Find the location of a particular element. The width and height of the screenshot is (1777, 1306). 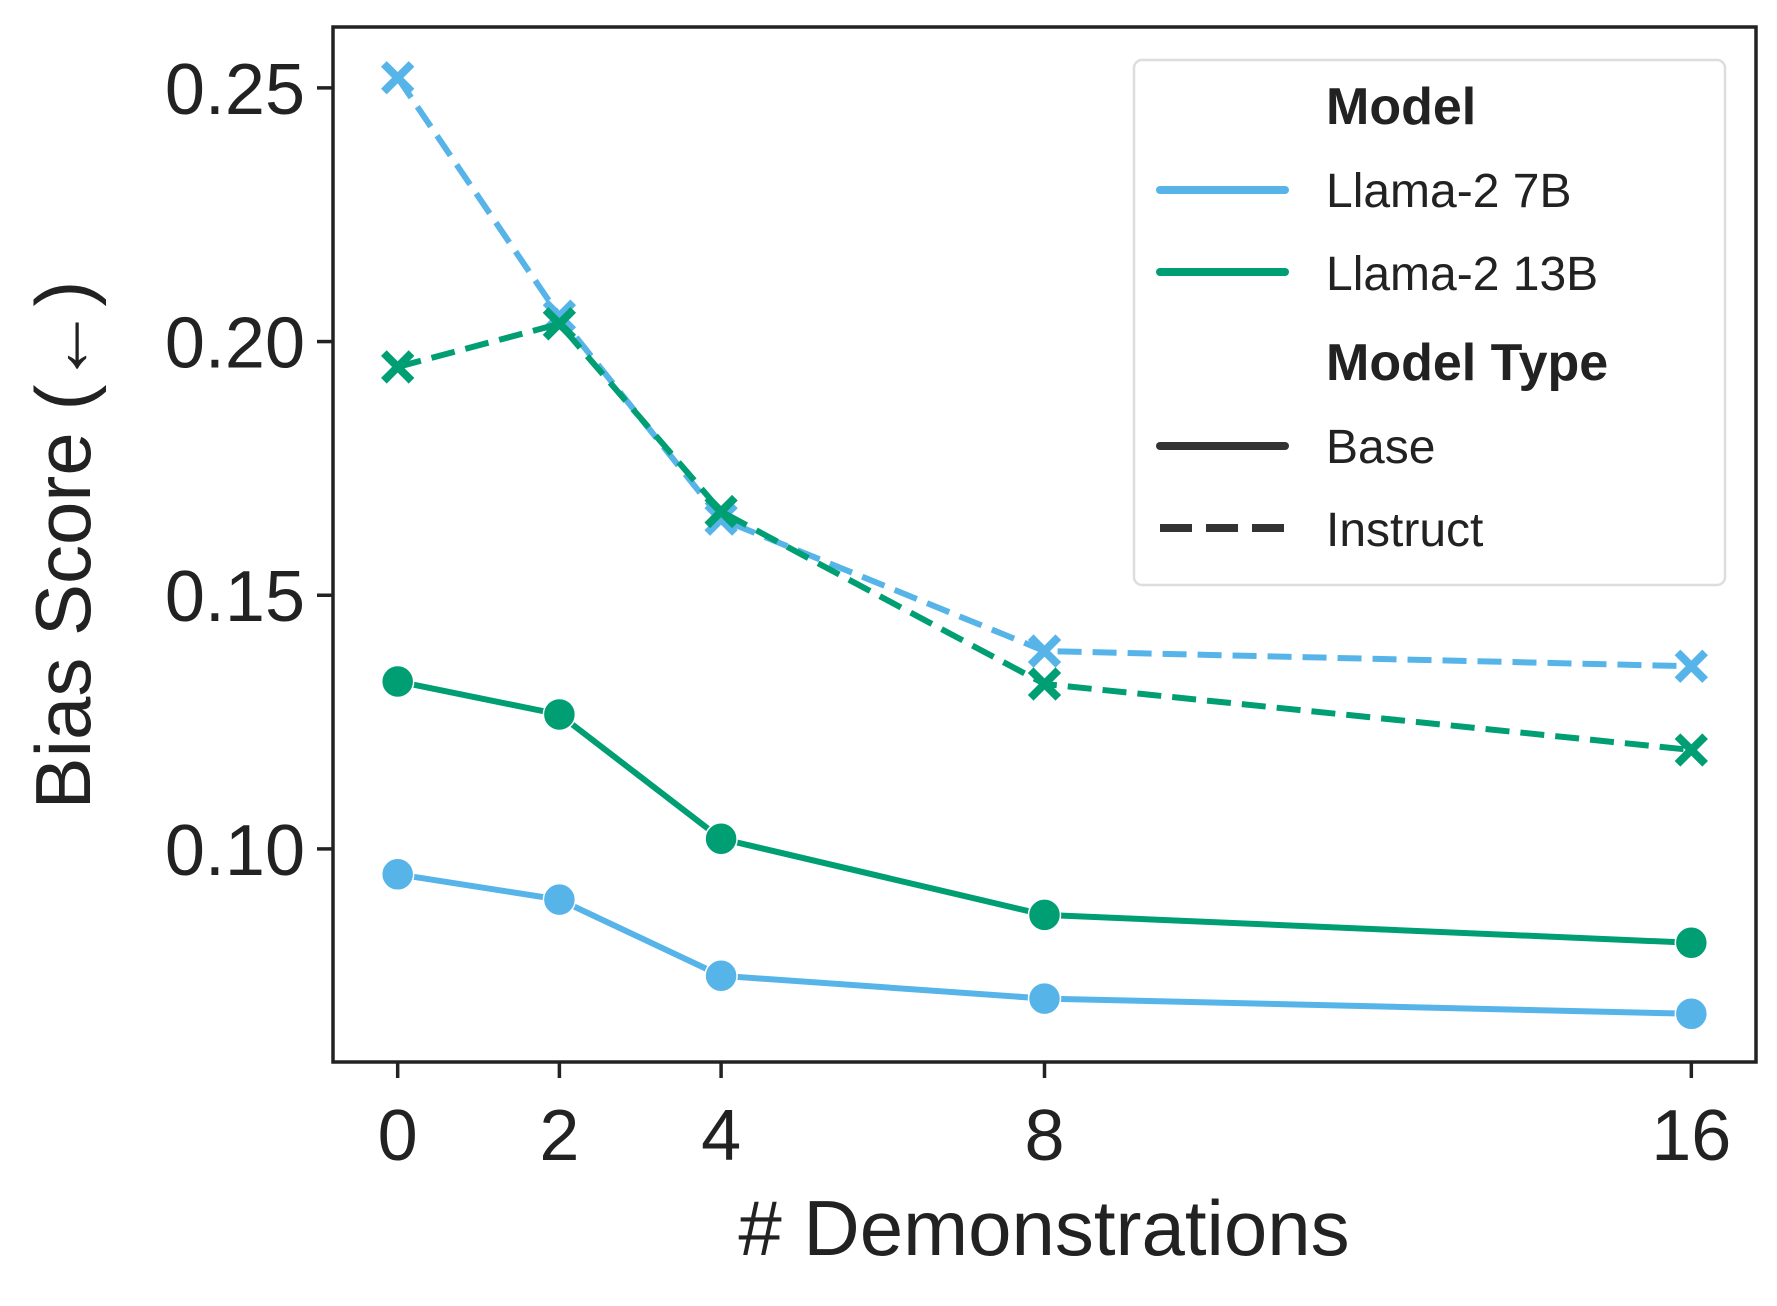

x-tick-label-16: 16 is located at coordinates (1691, 1136).